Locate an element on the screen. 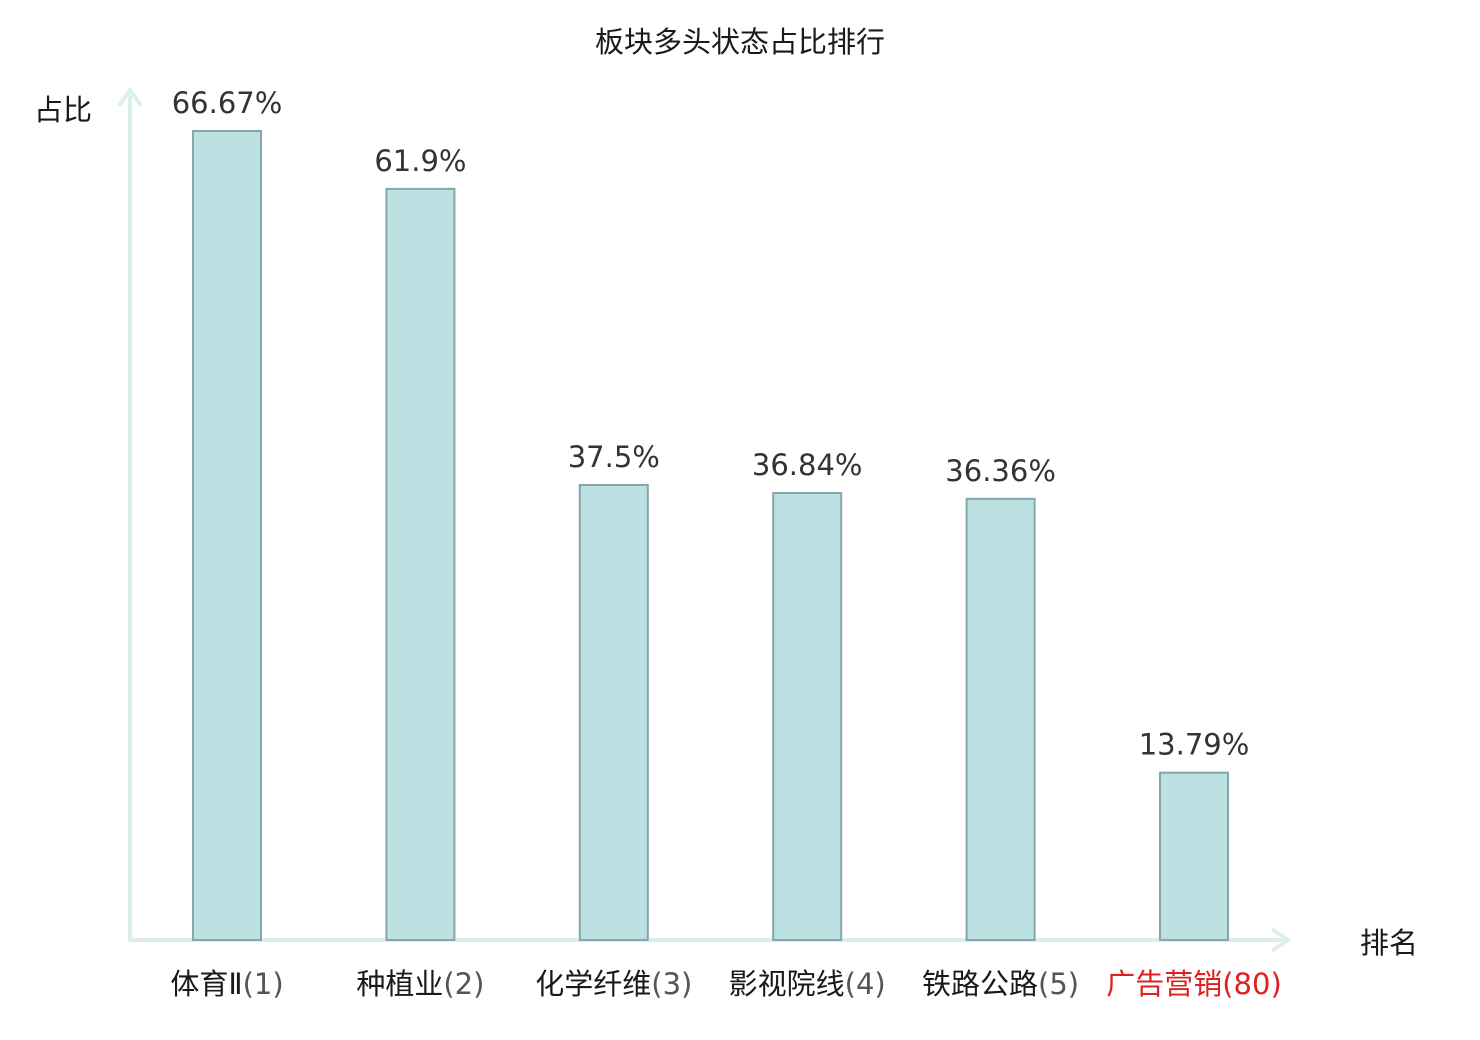  category-label: 铁路公路(5) is located at coordinates (1000, 984).